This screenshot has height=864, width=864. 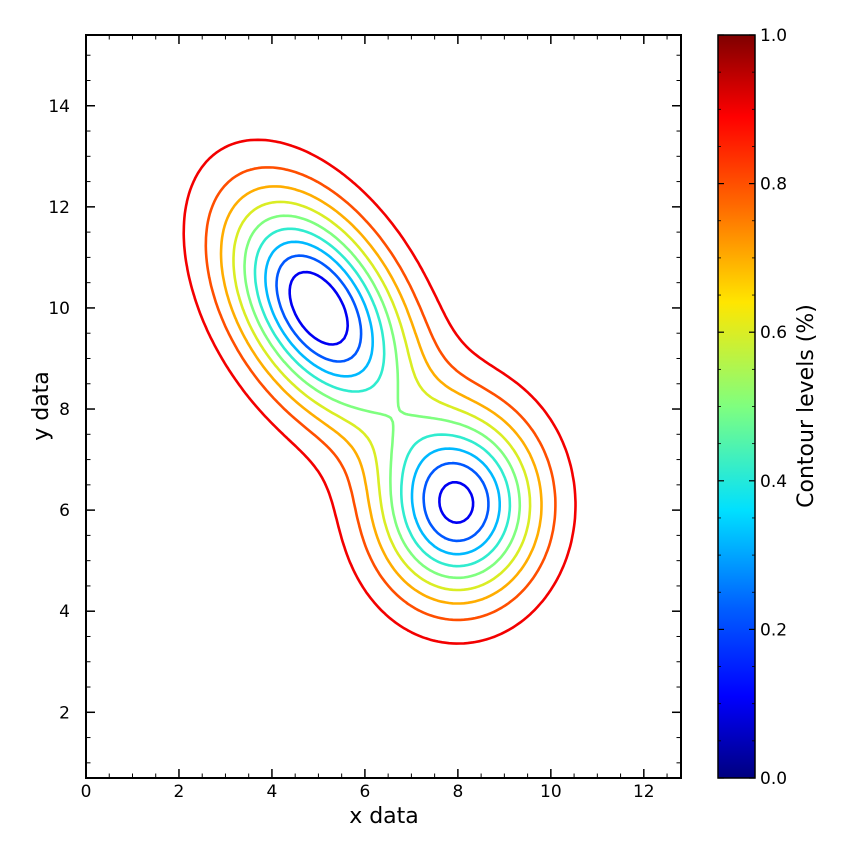 I want to click on contour-level-0.1, so click(x=381, y=397).